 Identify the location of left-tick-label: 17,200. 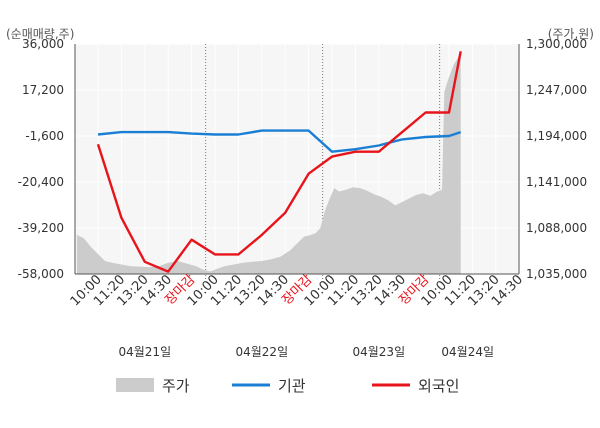
(43, 90).